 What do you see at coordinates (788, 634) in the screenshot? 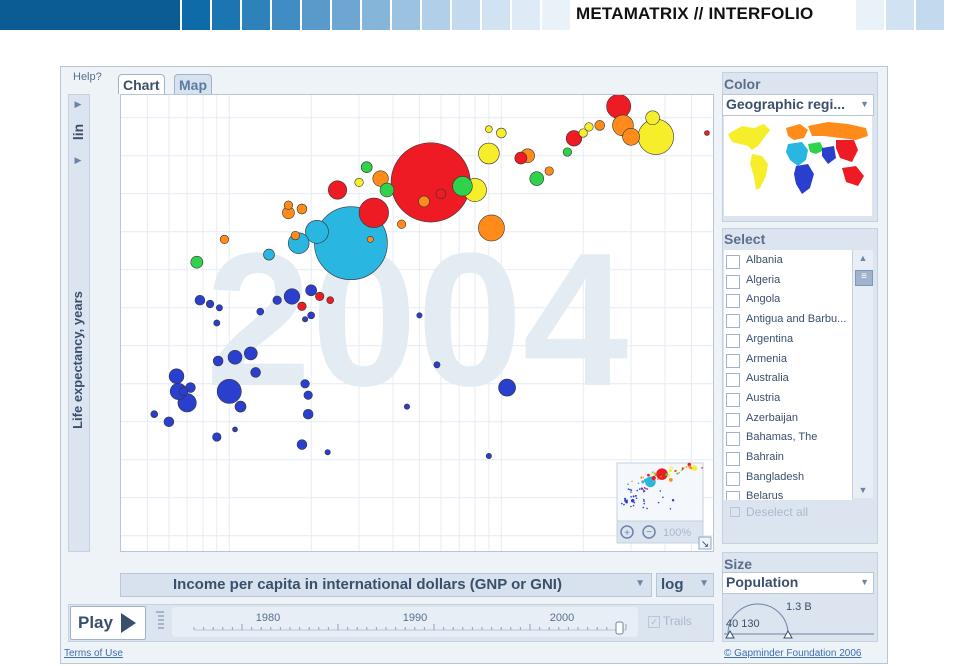
I see `size-max-handle` at bounding box center [788, 634].